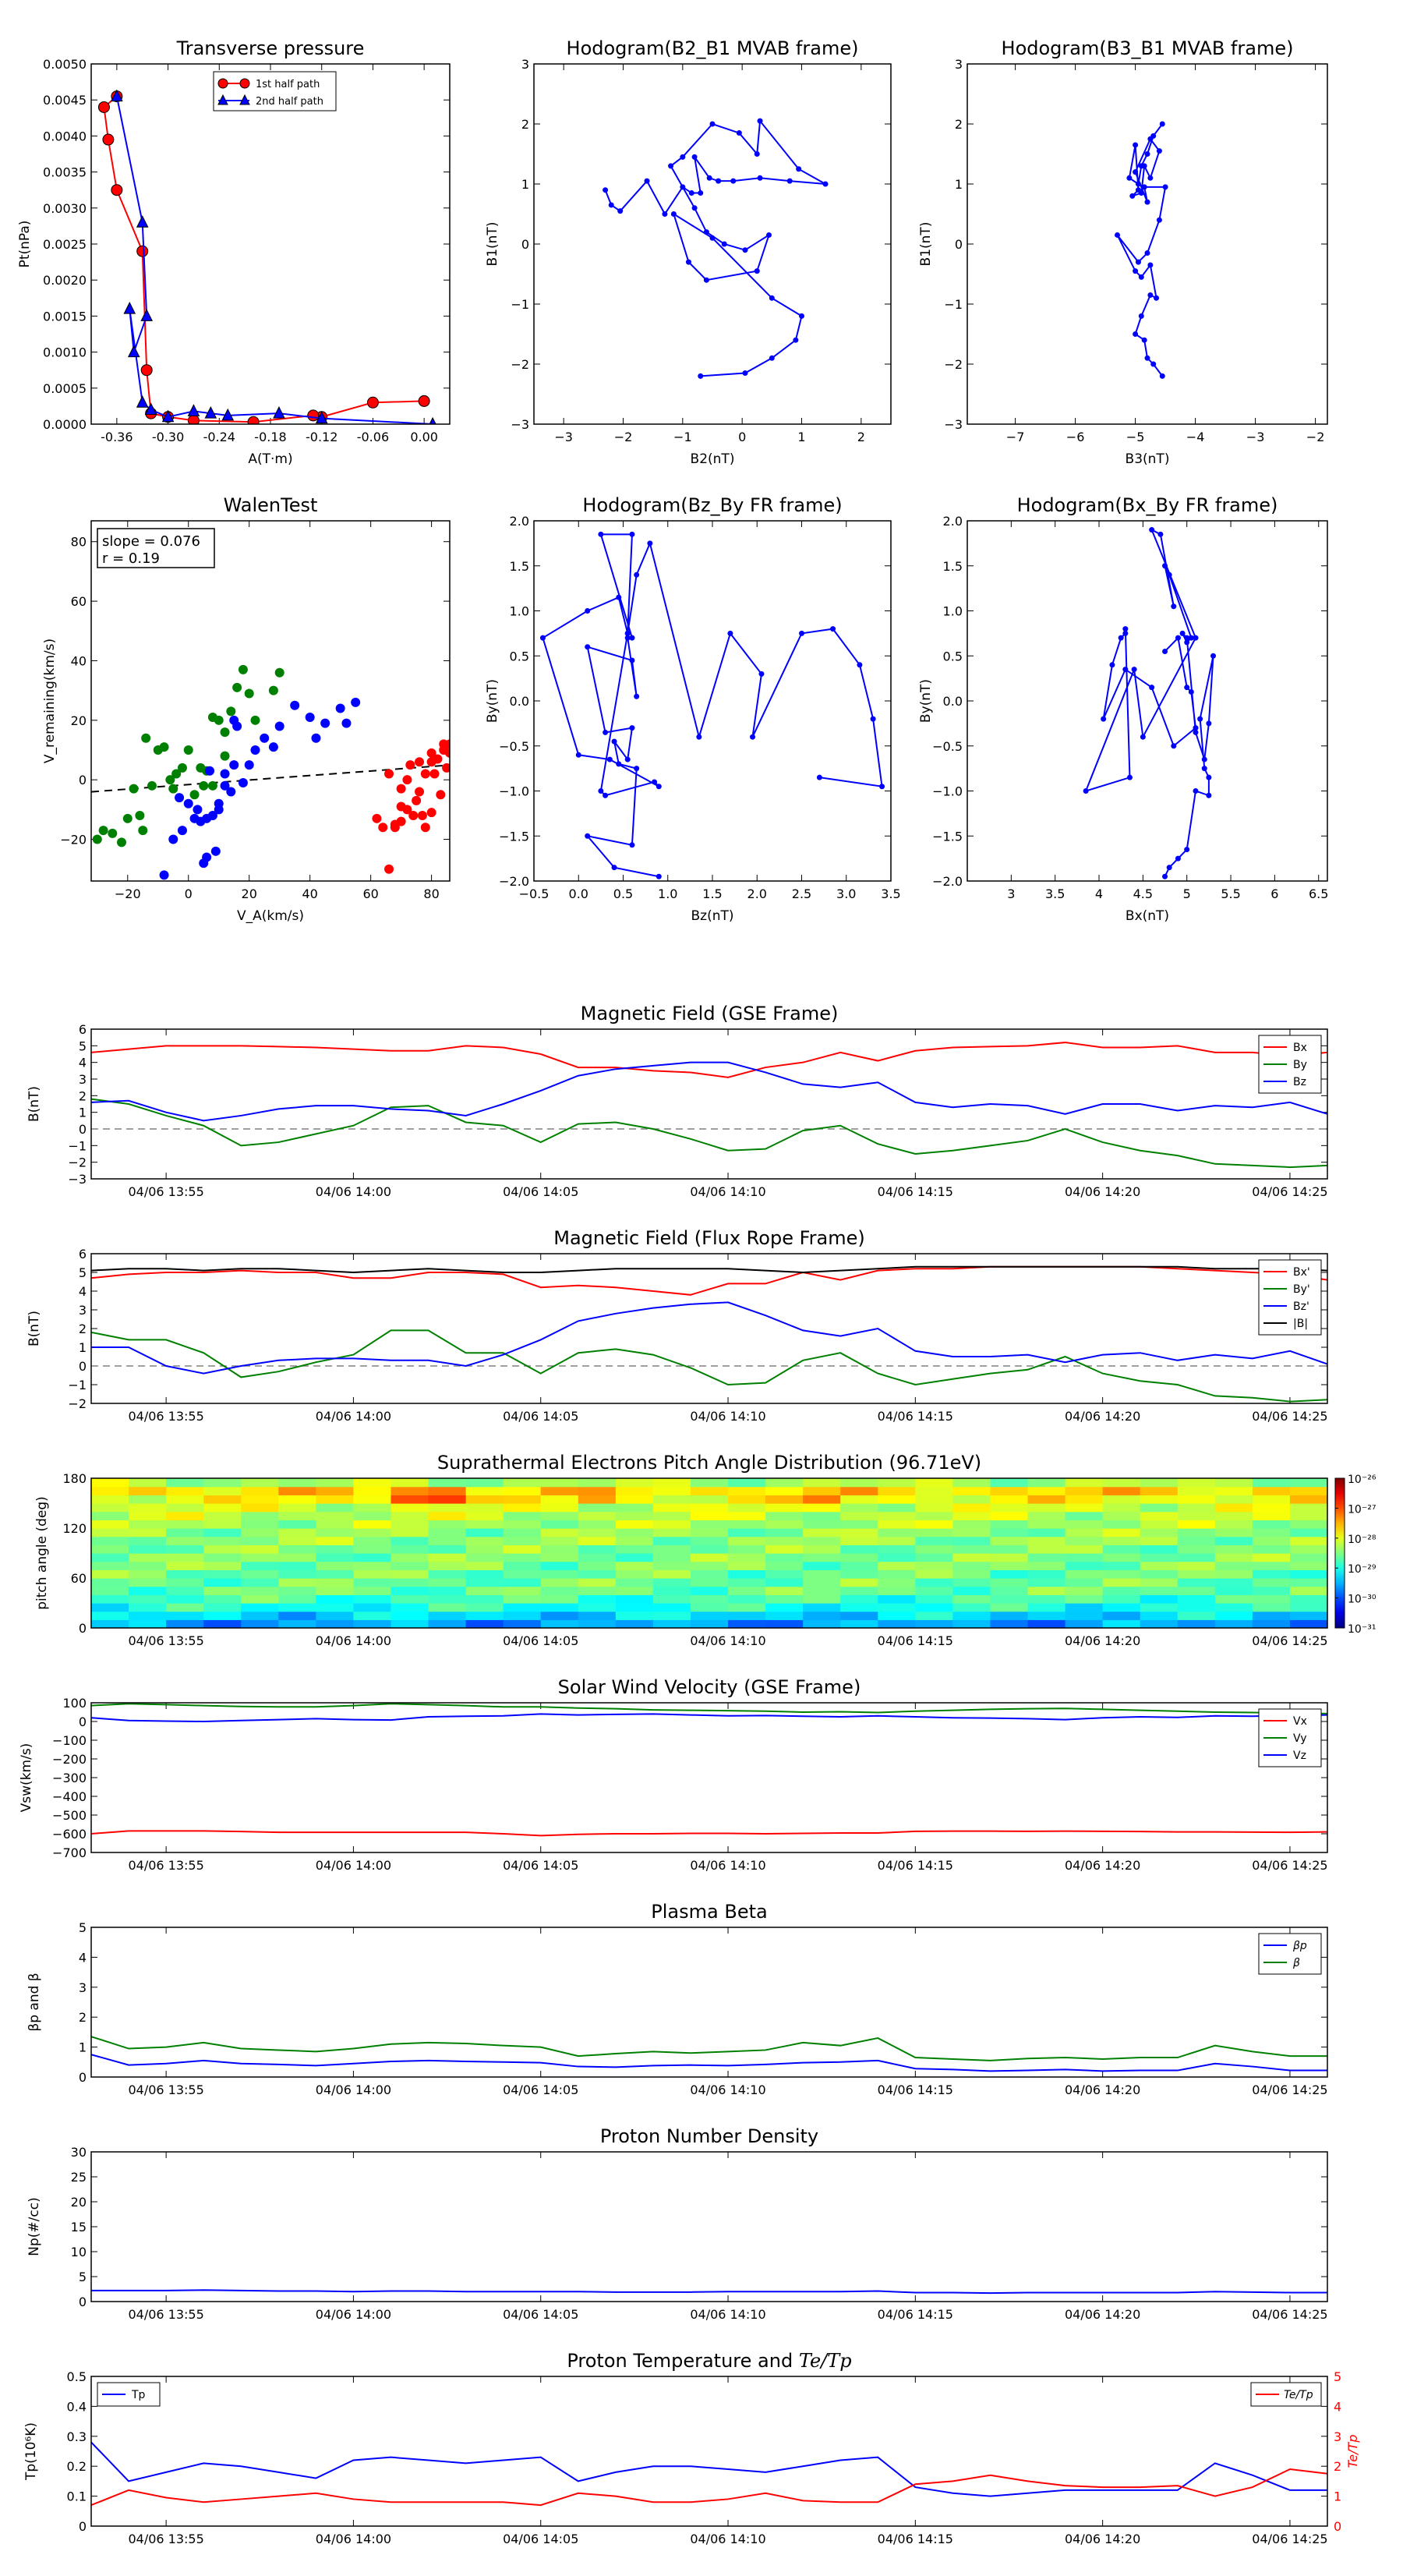 The image size is (1403, 2576). What do you see at coordinates (1147, 244) in the screenshot?
I see `hodogram-b3-b1-plot-bg` at bounding box center [1147, 244].